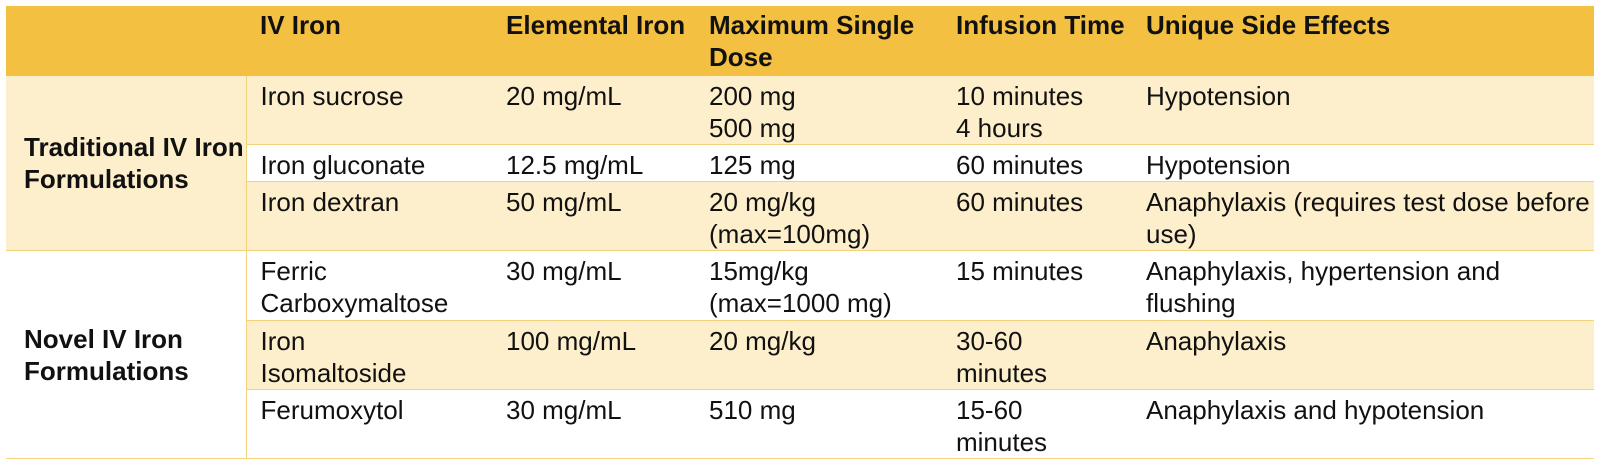  Describe the element at coordinates (752, 96) in the screenshot. I see `max-dose-line: 200 mg` at that location.